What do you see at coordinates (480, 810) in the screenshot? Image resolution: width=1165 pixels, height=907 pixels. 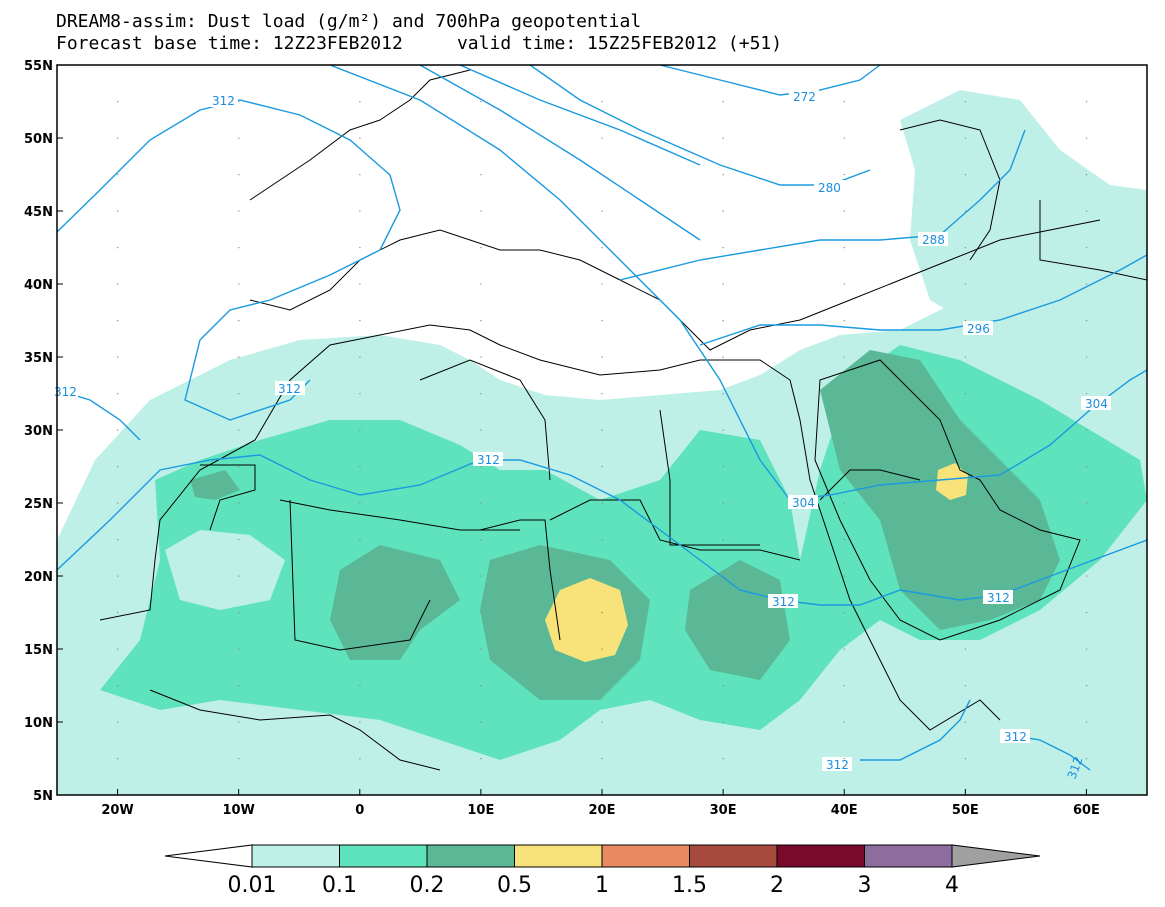 I see `longitude-label: 10E` at bounding box center [480, 810].